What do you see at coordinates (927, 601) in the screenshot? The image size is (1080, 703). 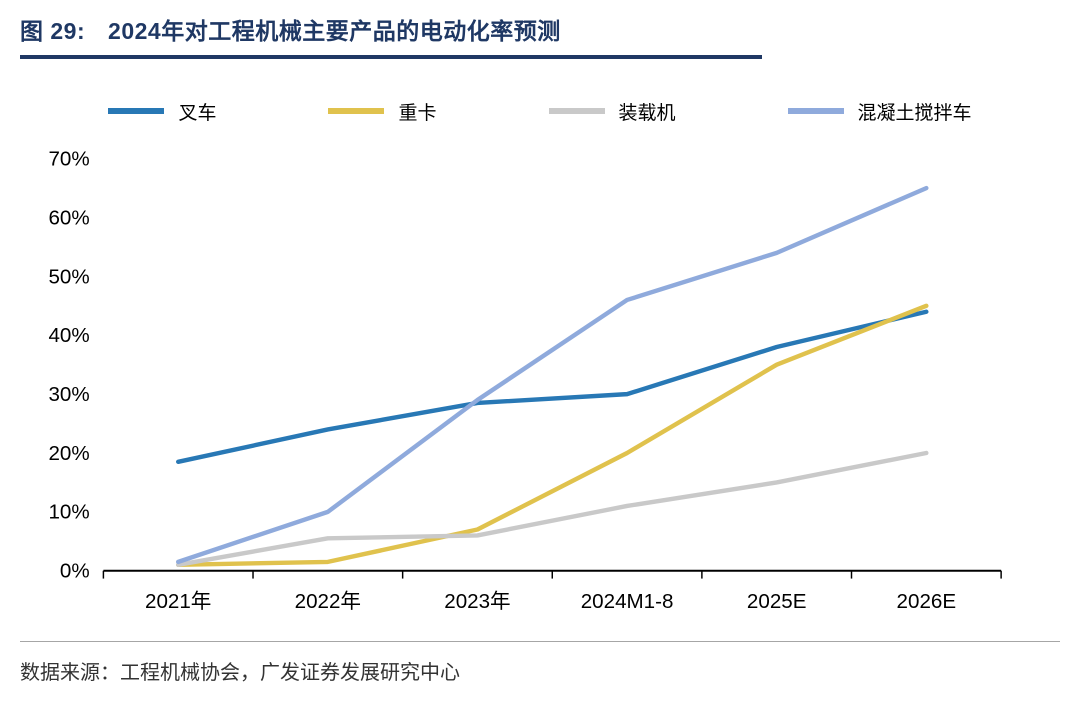 I see `x-axis-label: 2026E` at bounding box center [927, 601].